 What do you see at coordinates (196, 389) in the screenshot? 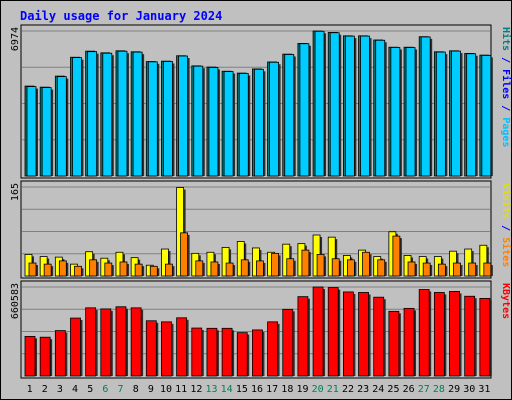
I see `x-tick-label: 12` at bounding box center [196, 389].